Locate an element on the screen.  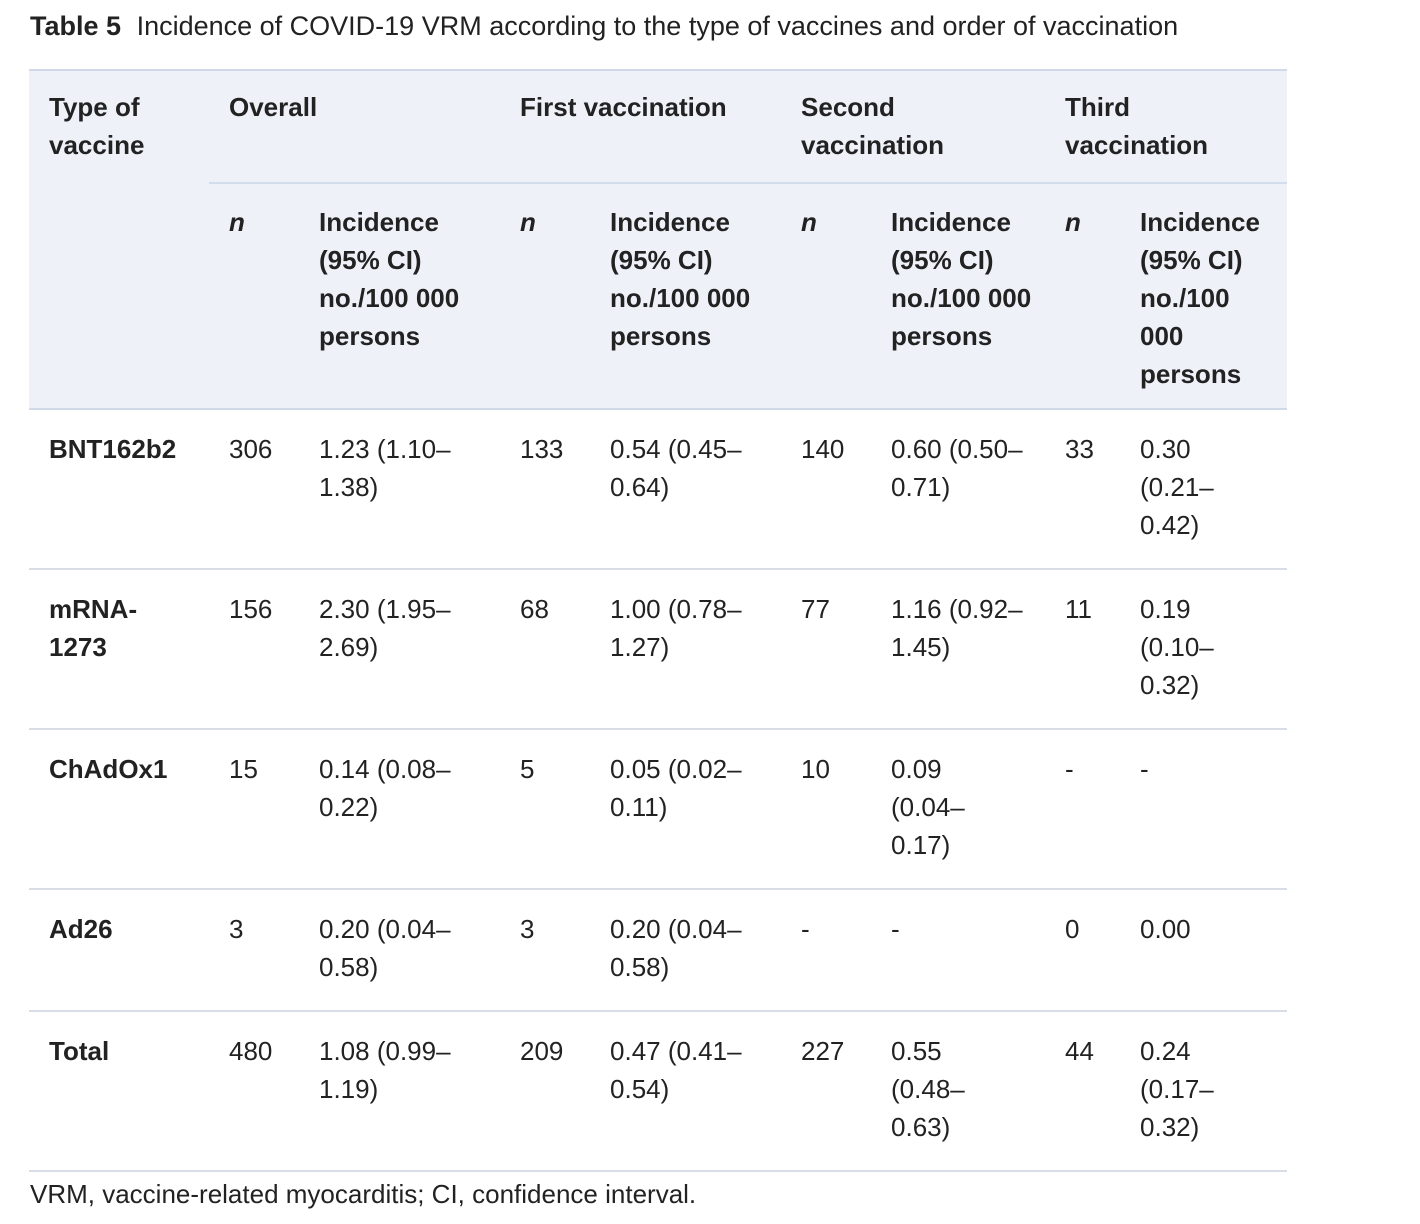
cell-third-incidence: 0.30 (0.21–0.42) is located at coordinates (1204, 489).